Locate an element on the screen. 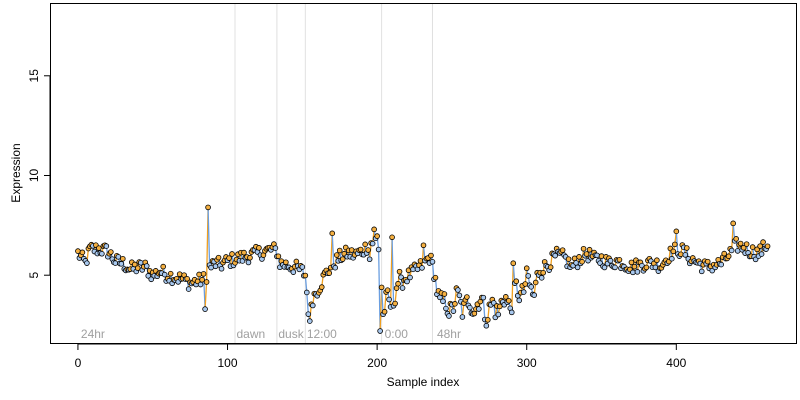 This screenshot has width=800, height=400. region-labels: 24hr dawn dusk 12:00 0:00 48hr is located at coordinates (271, 334).